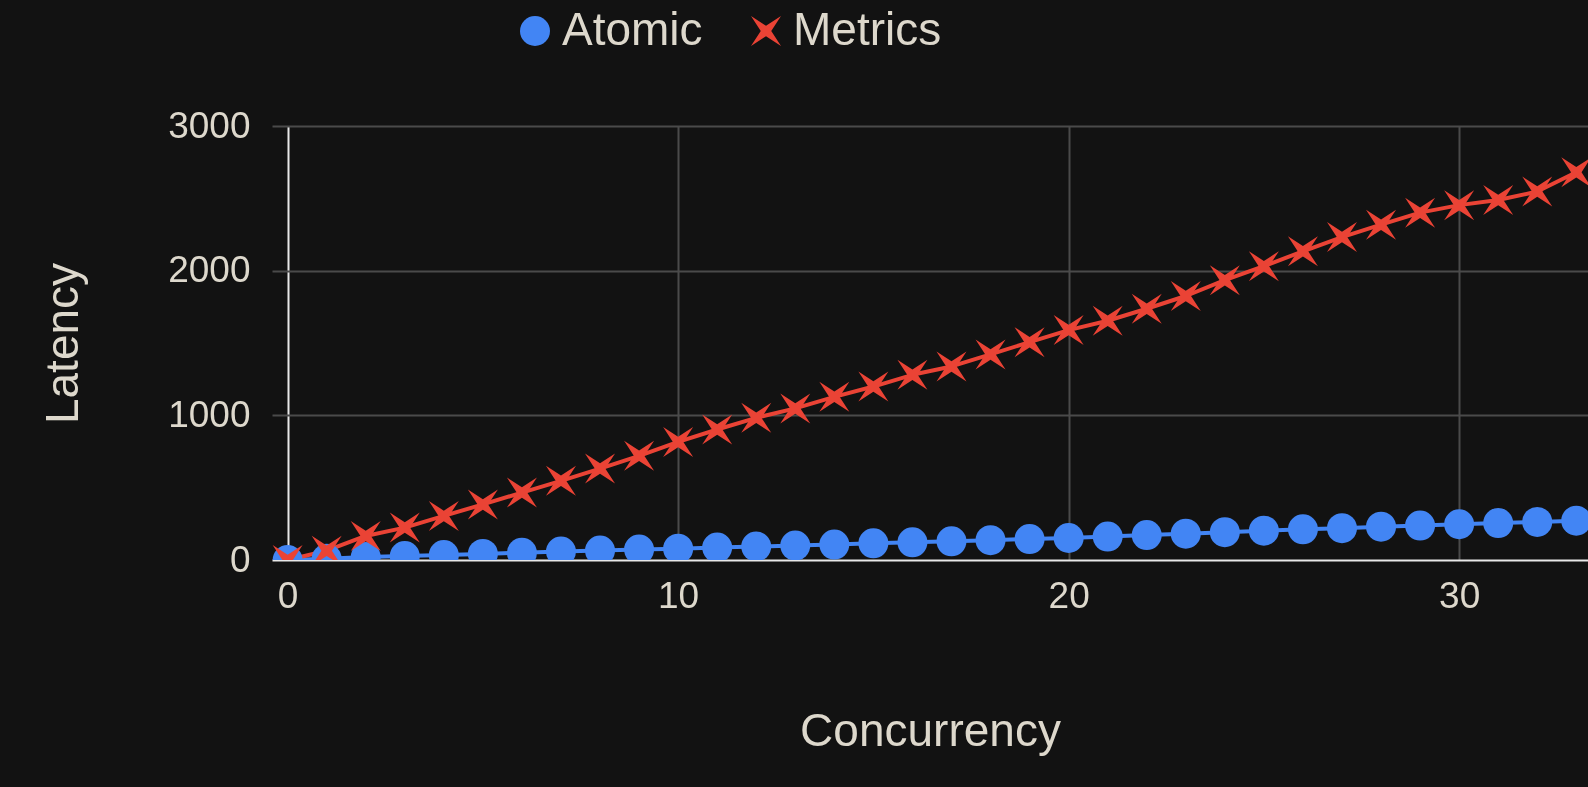 The height and width of the screenshot is (787, 1588). I want to click on y-tick-label: 2000, so click(209, 270).